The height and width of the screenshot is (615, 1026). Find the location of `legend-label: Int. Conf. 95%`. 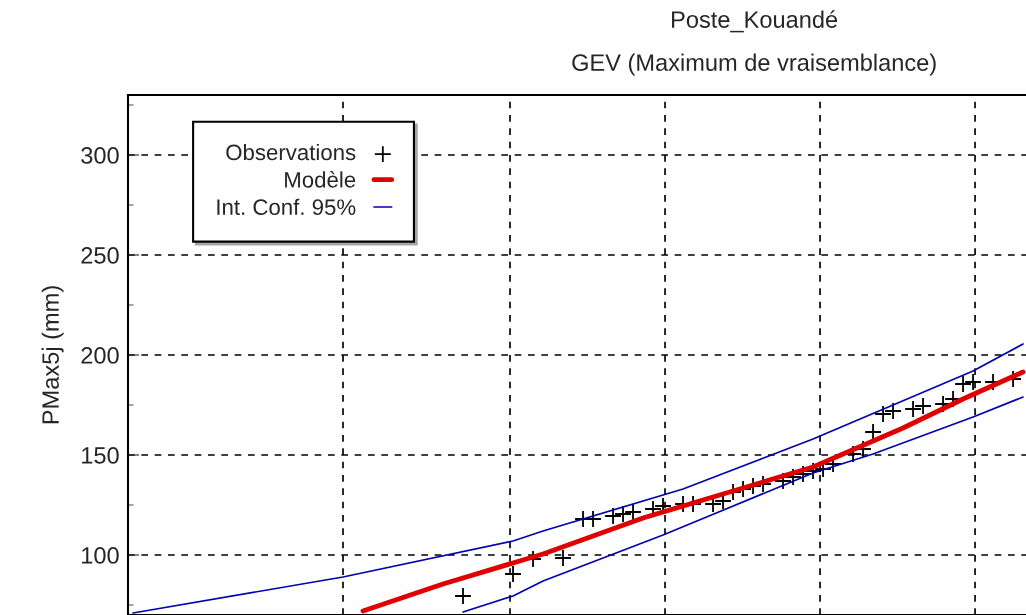

legend-label: Int. Conf. 95% is located at coordinates (286, 207).